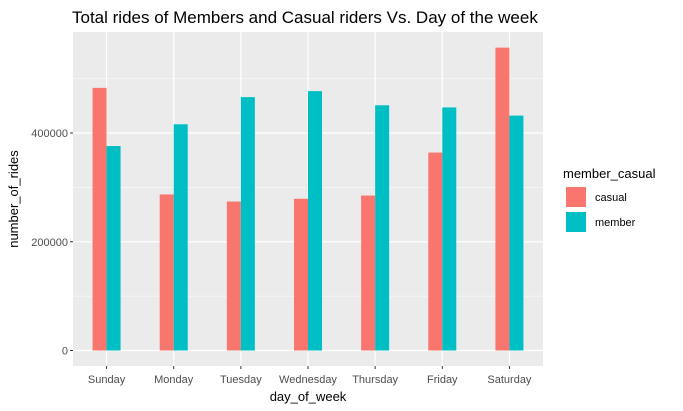 This screenshot has width=683, height=411. I want to click on y-axis-title: number_of_rides, so click(13, 199).